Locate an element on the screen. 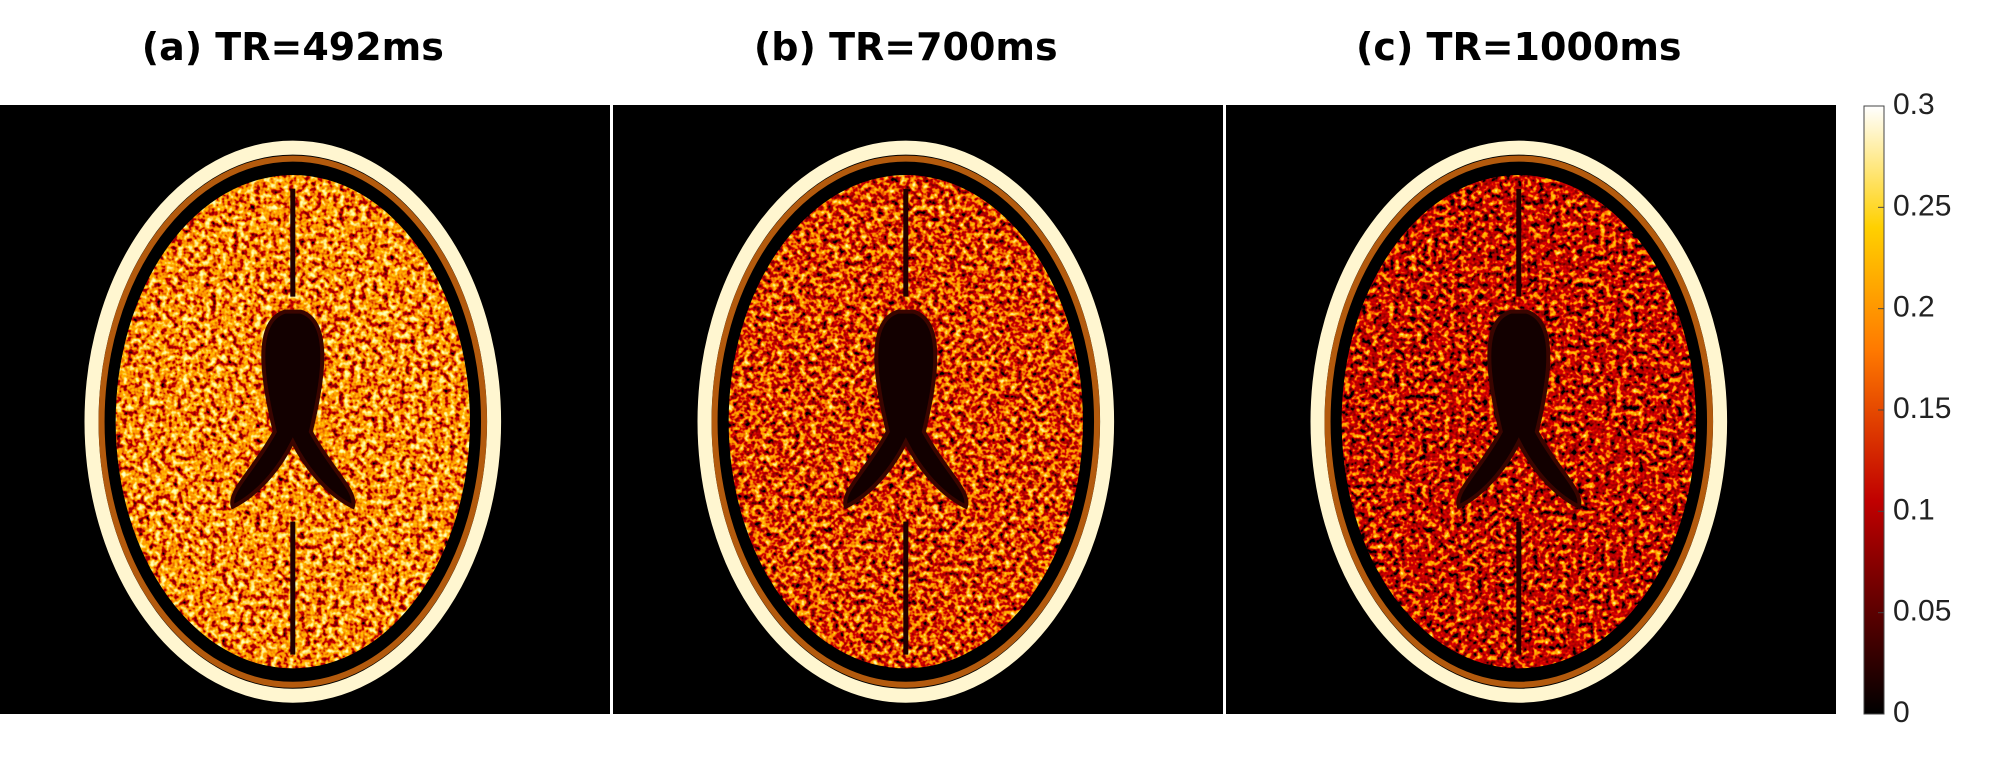 This screenshot has height=761, width=1989. panel-title: (c) TR=1000ms is located at coordinates (1519, 47).